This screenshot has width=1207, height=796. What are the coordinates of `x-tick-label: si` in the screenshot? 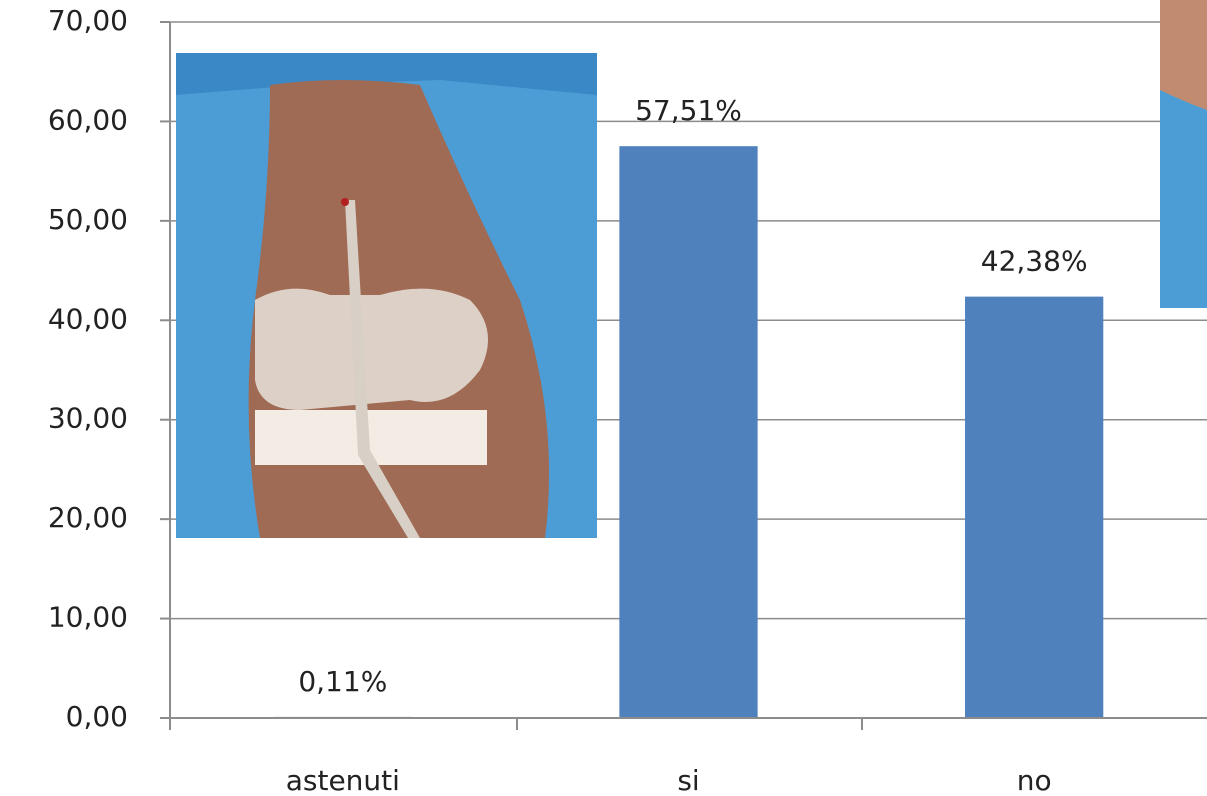 It's located at (688, 780).